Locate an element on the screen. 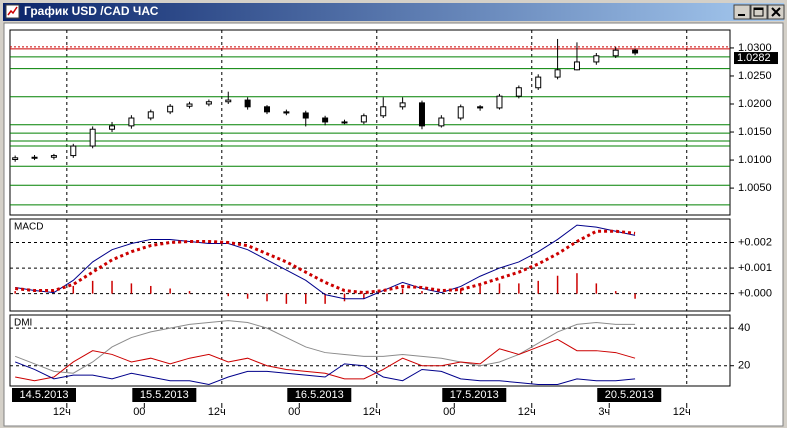 The image size is (787, 428). date-label: 14.5.2013 is located at coordinates (44, 395).